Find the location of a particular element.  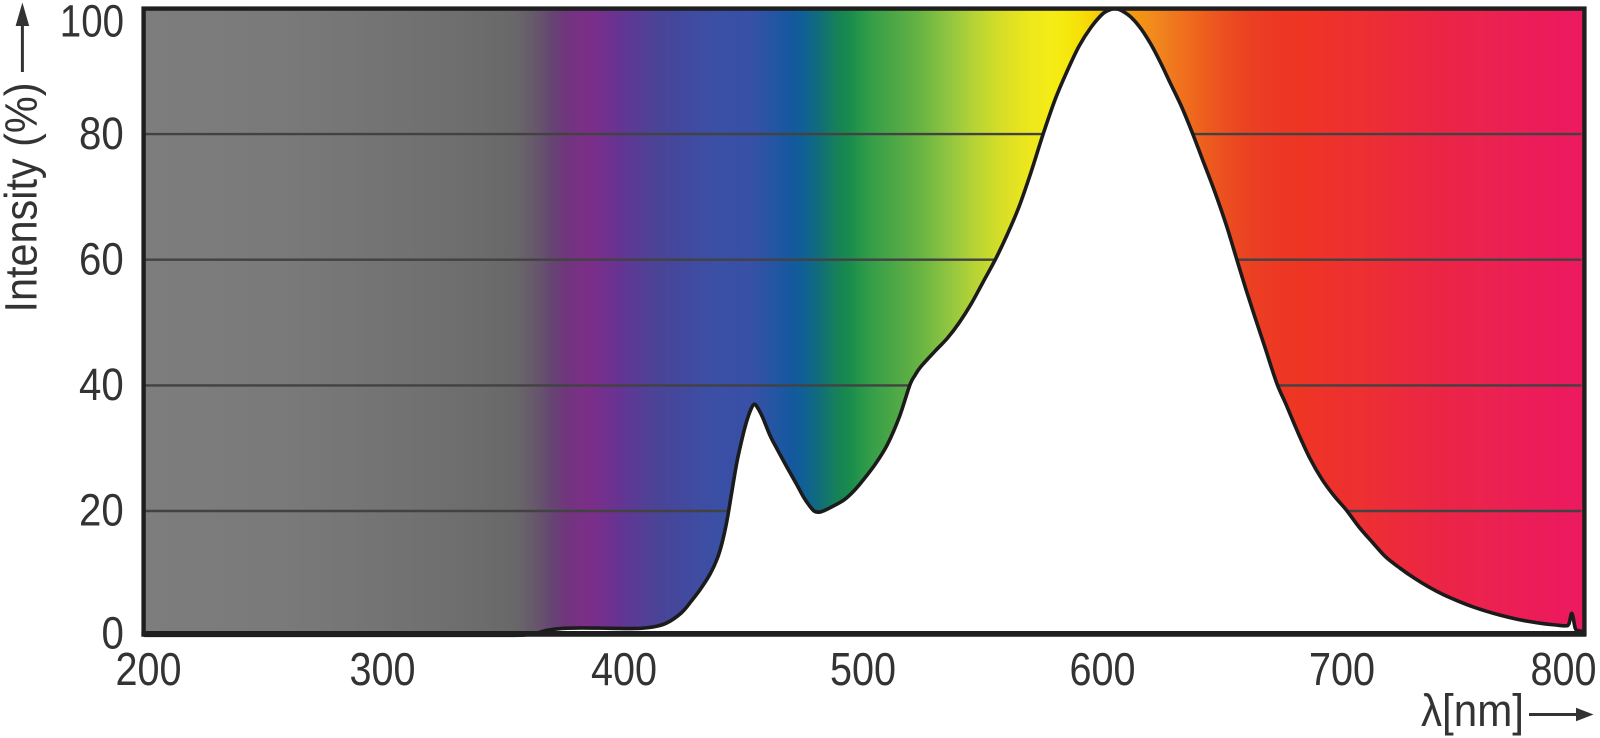

svg-text: 20 is located at coordinates (101, 510).